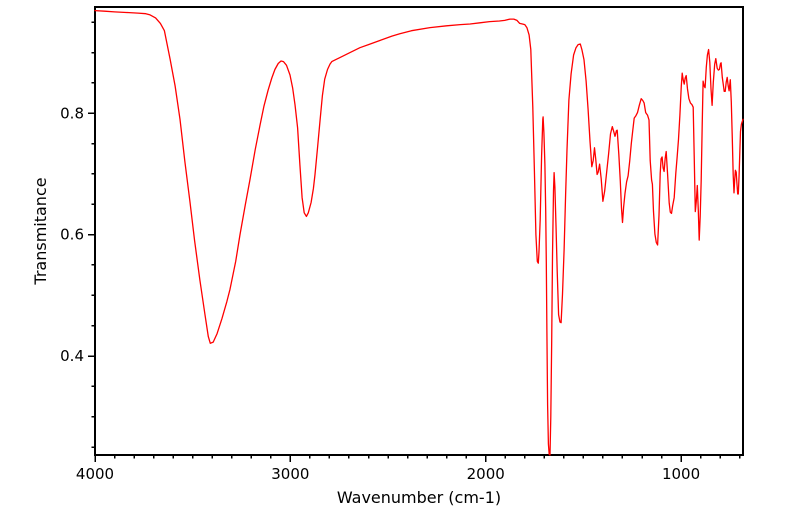 The width and height of the screenshot is (799, 516). Describe the element at coordinates (681, 474) in the screenshot. I see `x-tick-label: 1000` at that location.